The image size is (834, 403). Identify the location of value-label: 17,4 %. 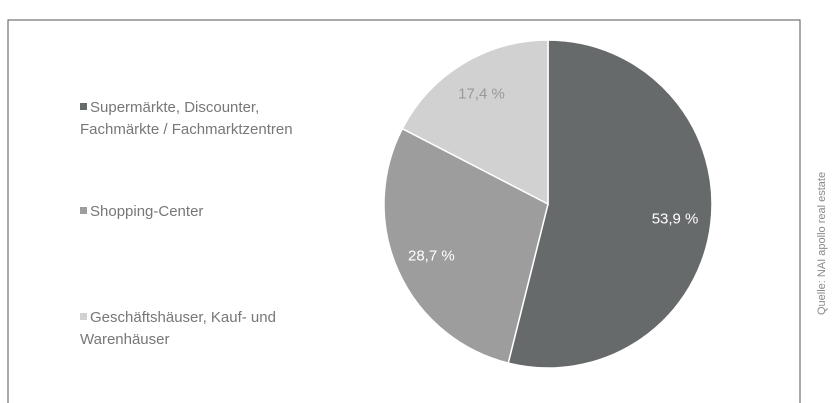
(481, 94).